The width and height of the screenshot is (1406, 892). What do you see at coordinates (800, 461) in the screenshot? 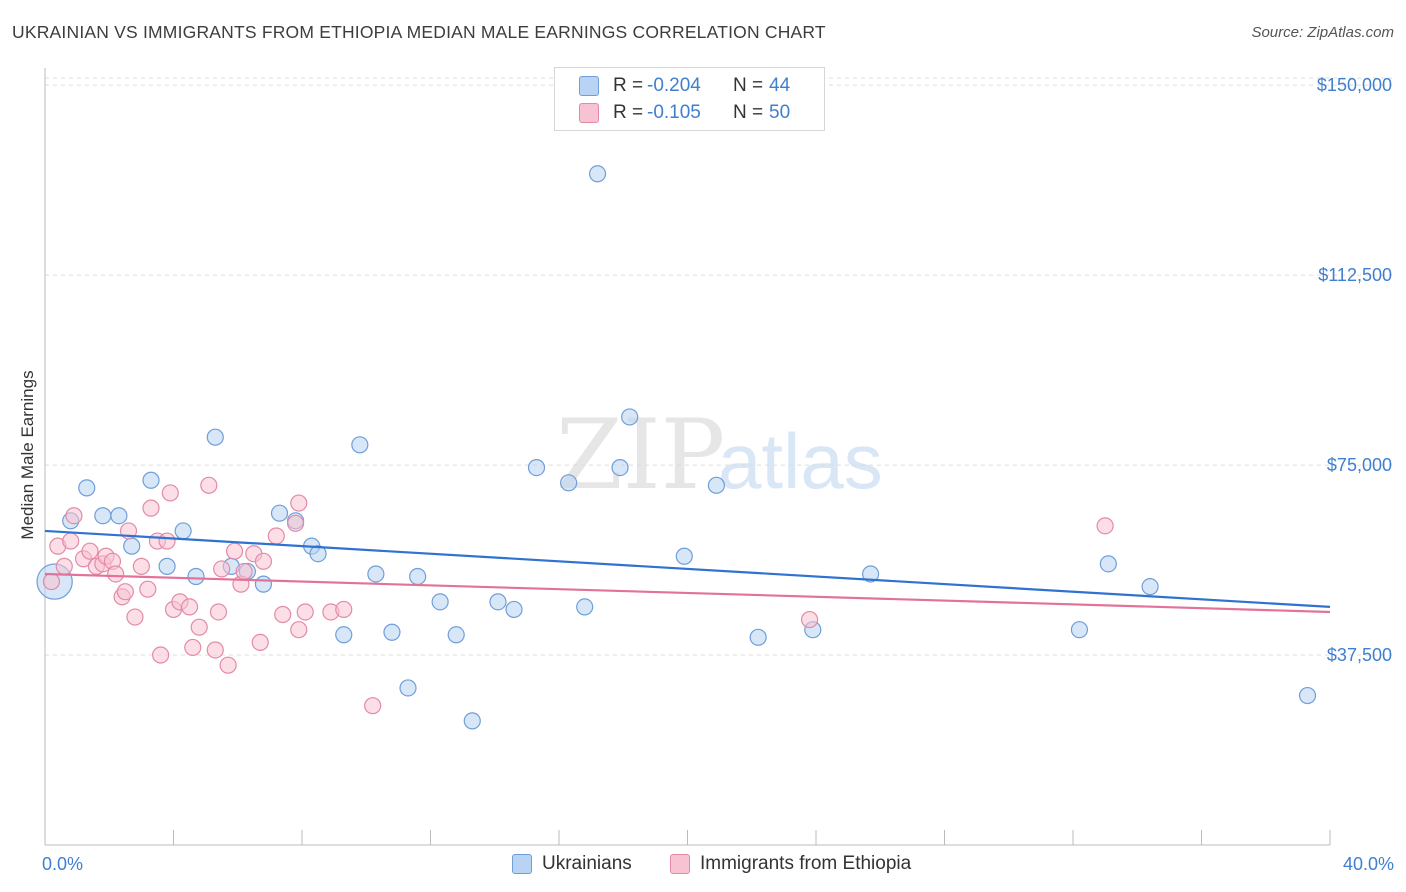
I see `watermark-atlas: atlas` at bounding box center [800, 461].